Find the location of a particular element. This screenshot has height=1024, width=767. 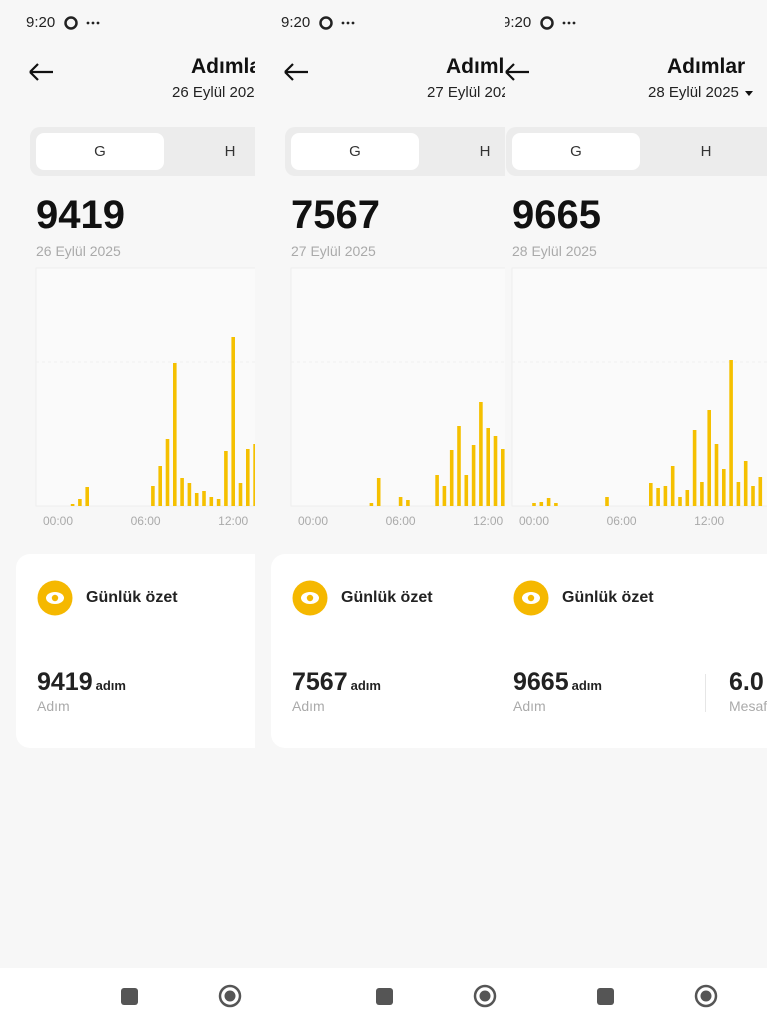

nav-icons is located at coordinates (657, 996).